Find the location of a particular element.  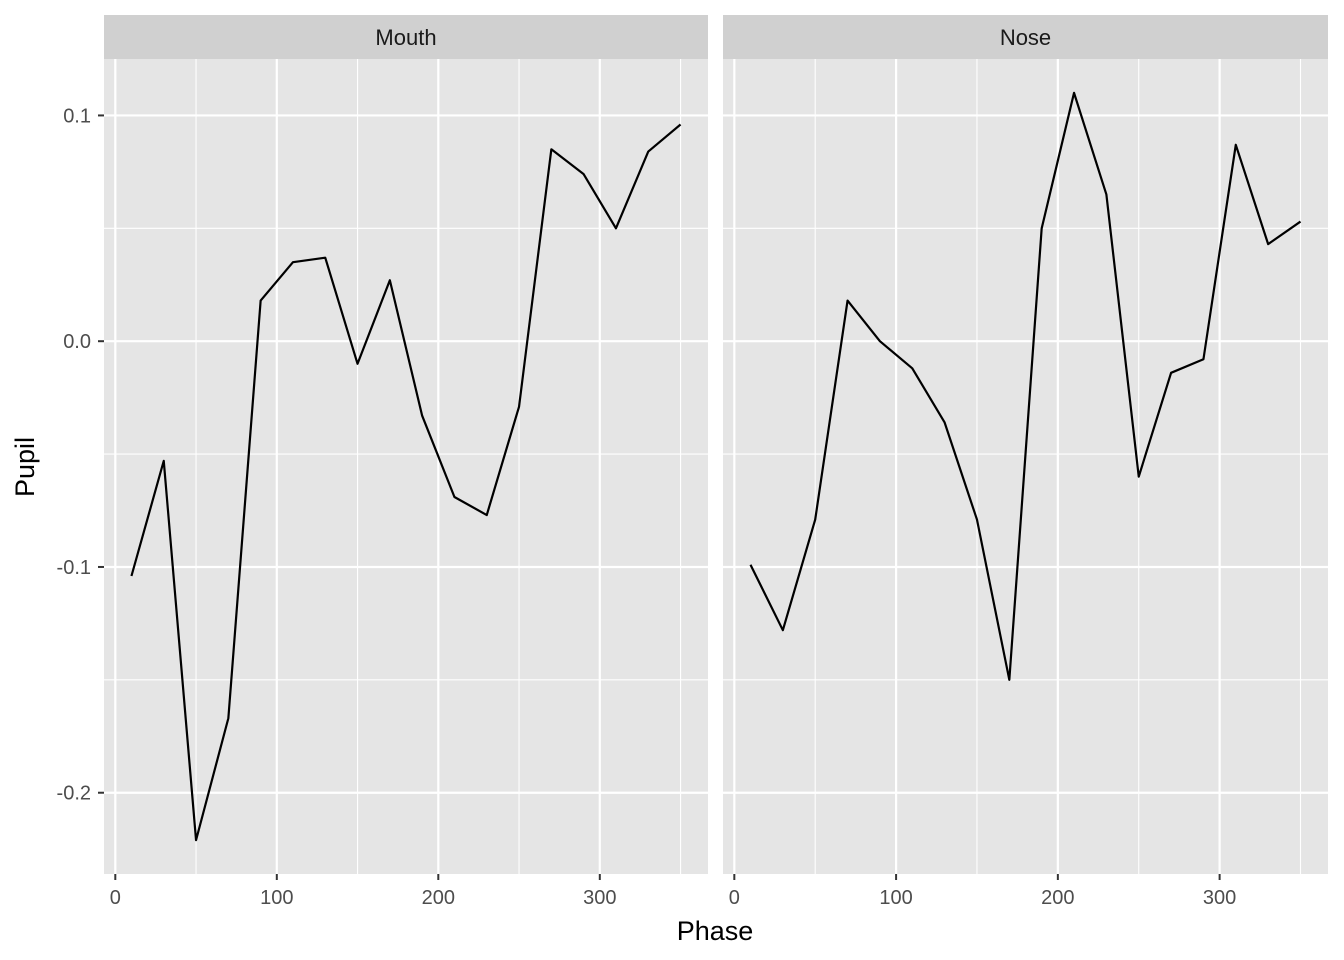

x-axis-title: Phase is located at coordinates (715, 931).